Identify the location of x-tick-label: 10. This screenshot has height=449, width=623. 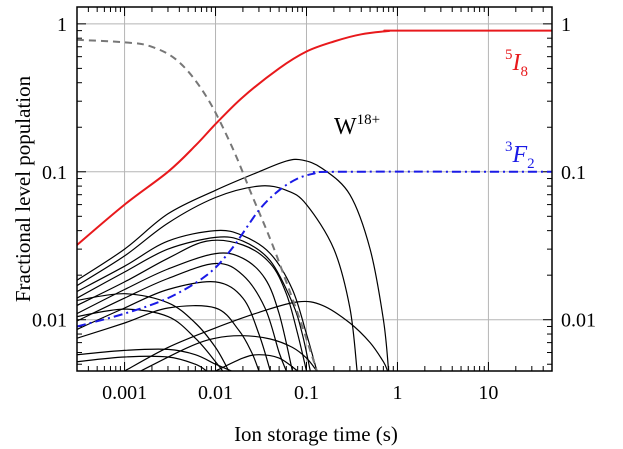
(488, 393).